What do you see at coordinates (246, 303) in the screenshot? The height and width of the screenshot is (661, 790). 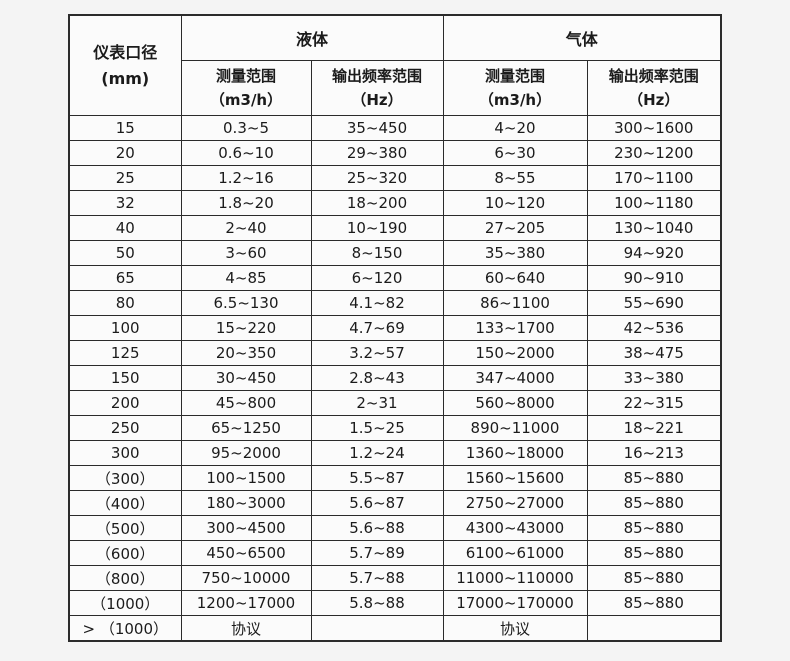 I see `liquid-measure-range-value: 6.5~130` at bounding box center [246, 303].